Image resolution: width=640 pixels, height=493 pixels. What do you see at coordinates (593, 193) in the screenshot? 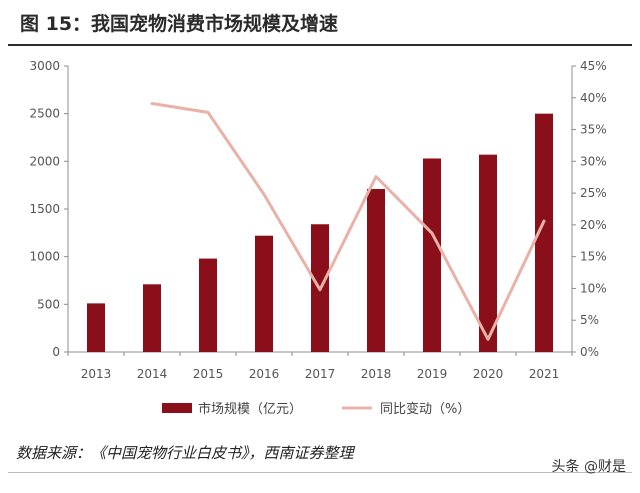
I see `right-tick-label: 25%` at bounding box center [593, 193].